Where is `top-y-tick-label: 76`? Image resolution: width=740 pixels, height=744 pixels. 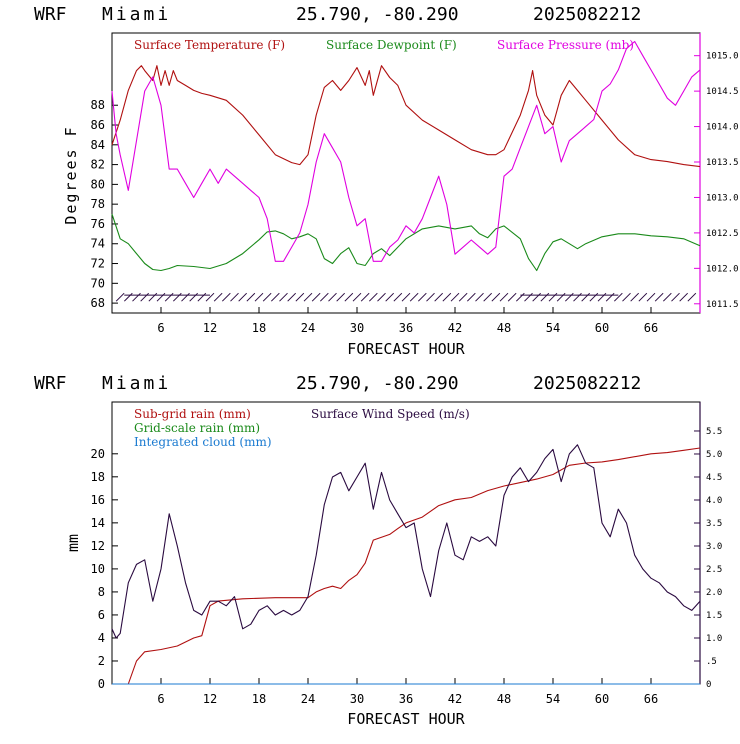 top-y-tick-label: 76 is located at coordinates (98, 224).